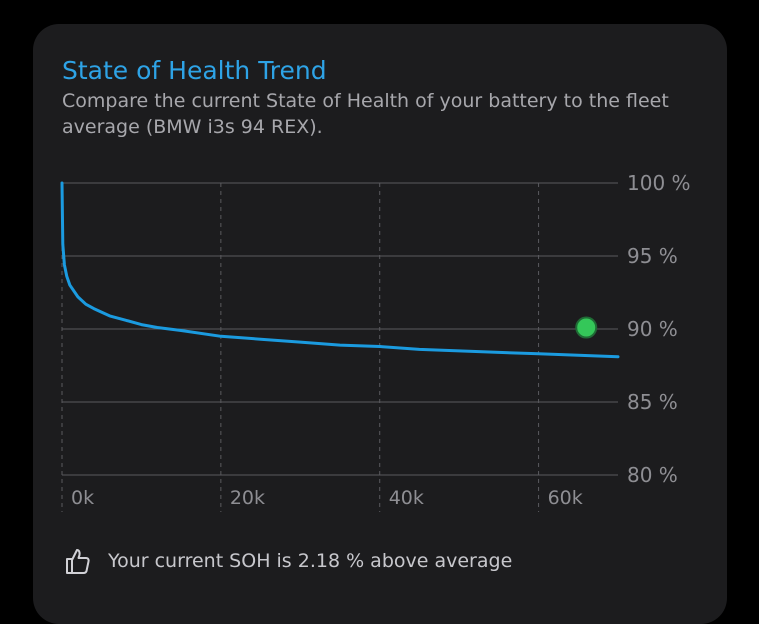  Describe the element at coordinates (406, 498) in the screenshot. I see `x-tick-label: 40k` at that location.